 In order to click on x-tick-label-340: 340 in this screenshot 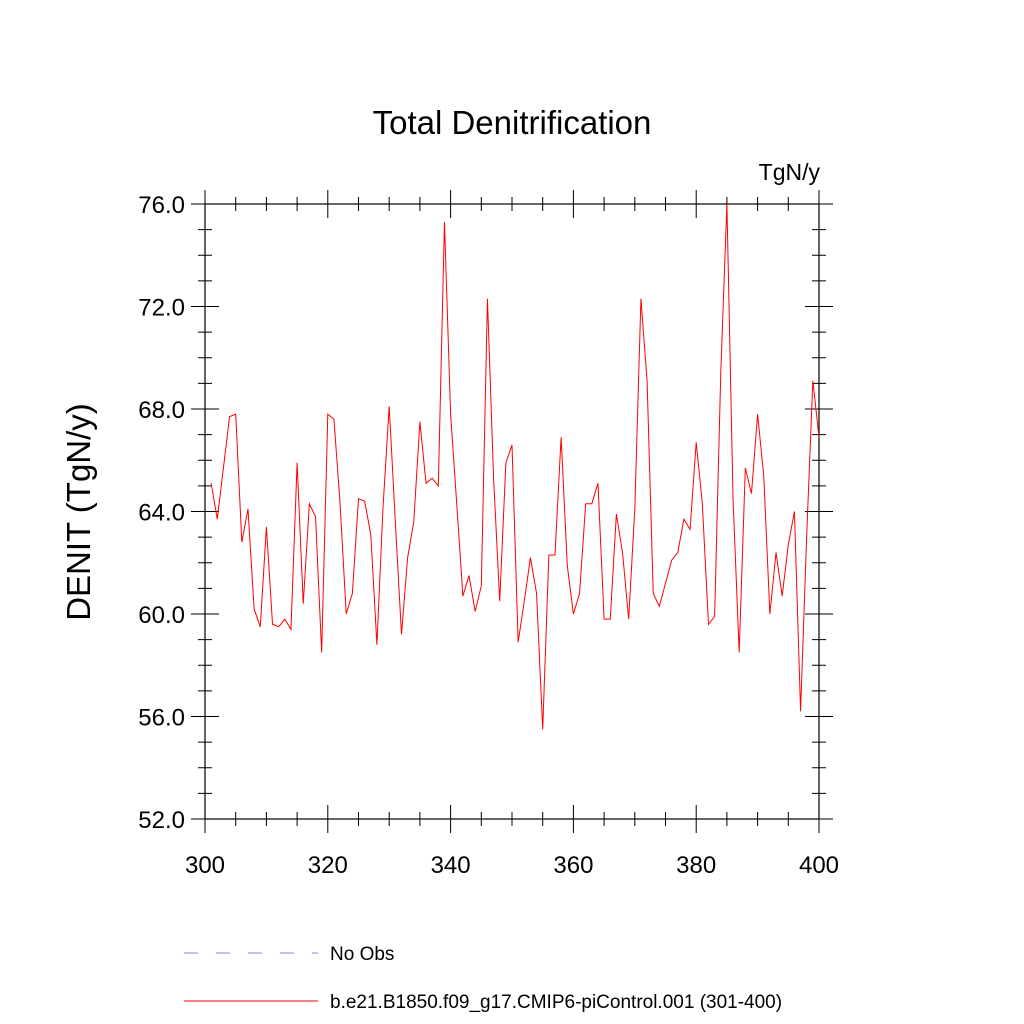, I will do `click(451, 865)`.